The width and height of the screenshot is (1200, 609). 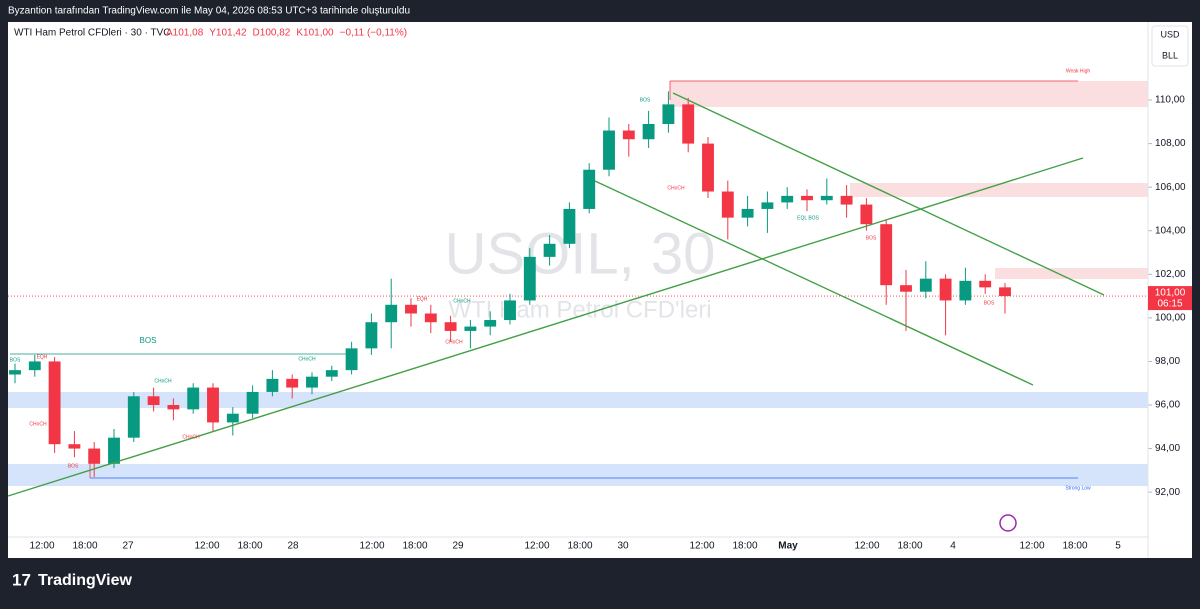 What do you see at coordinates (1167, 448) in the screenshot?
I see `y-tick-label: 94,00` at bounding box center [1167, 448].